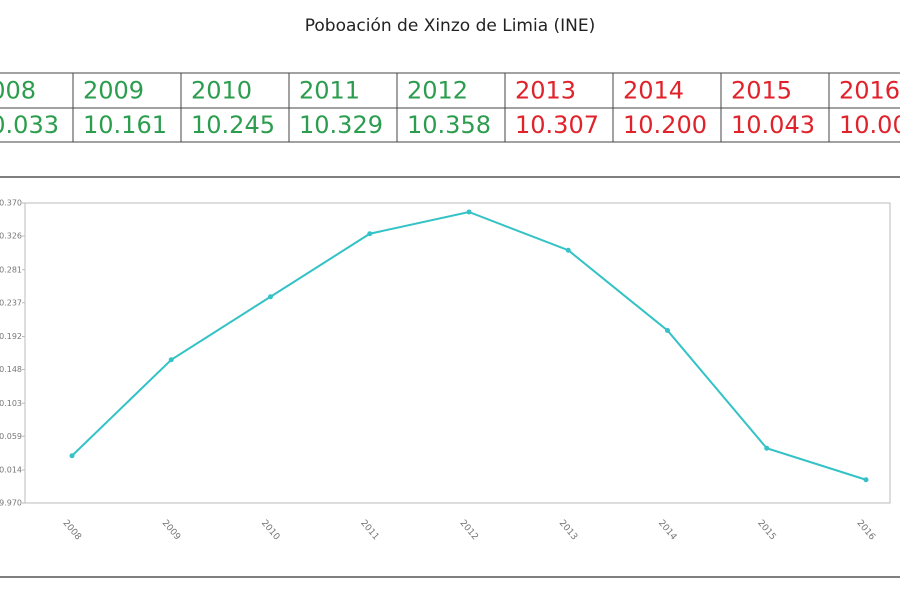  Describe the element at coordinates (761, 91) in the screenshot. I see `table-cell: 2015` at that location.